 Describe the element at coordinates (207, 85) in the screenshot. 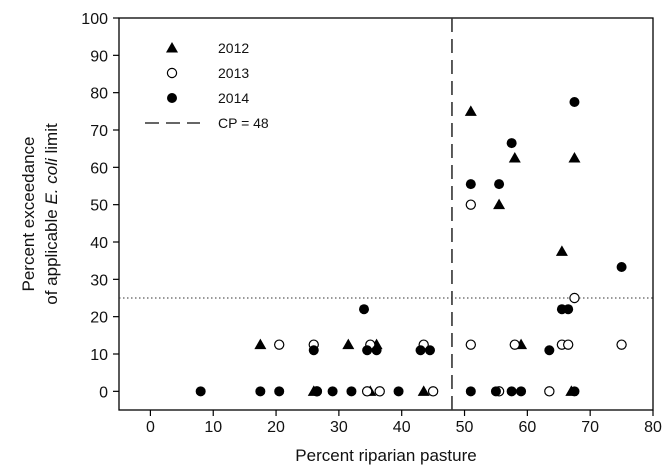

I see `legend: 2012 2013 2014 CP = 48` at that location.